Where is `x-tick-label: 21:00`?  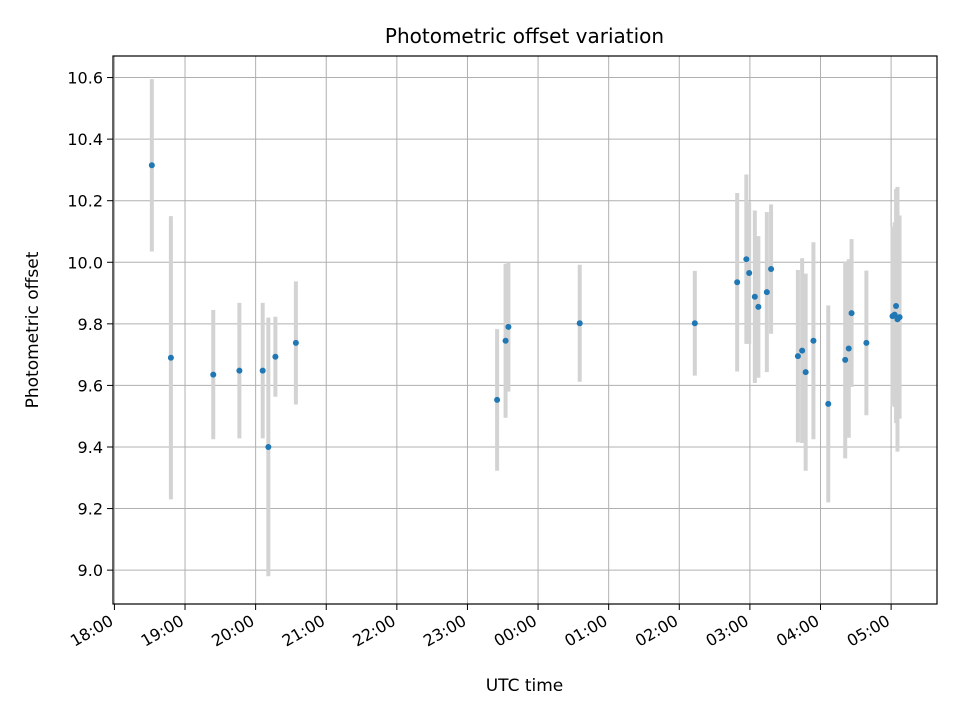 x-tick-label: 21:00 is located at coordinates (303, 631).